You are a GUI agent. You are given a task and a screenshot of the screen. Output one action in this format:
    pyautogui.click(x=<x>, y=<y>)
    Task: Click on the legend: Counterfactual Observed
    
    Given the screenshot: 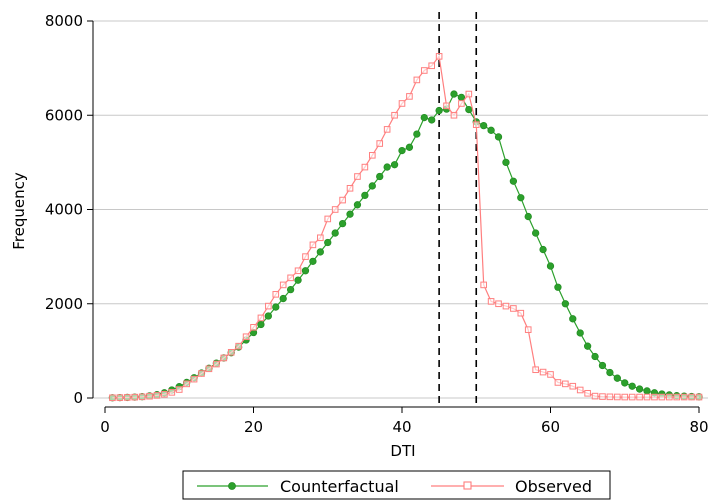 What is the action you would take?
    pyautogui.click(x=396, y=485)
    